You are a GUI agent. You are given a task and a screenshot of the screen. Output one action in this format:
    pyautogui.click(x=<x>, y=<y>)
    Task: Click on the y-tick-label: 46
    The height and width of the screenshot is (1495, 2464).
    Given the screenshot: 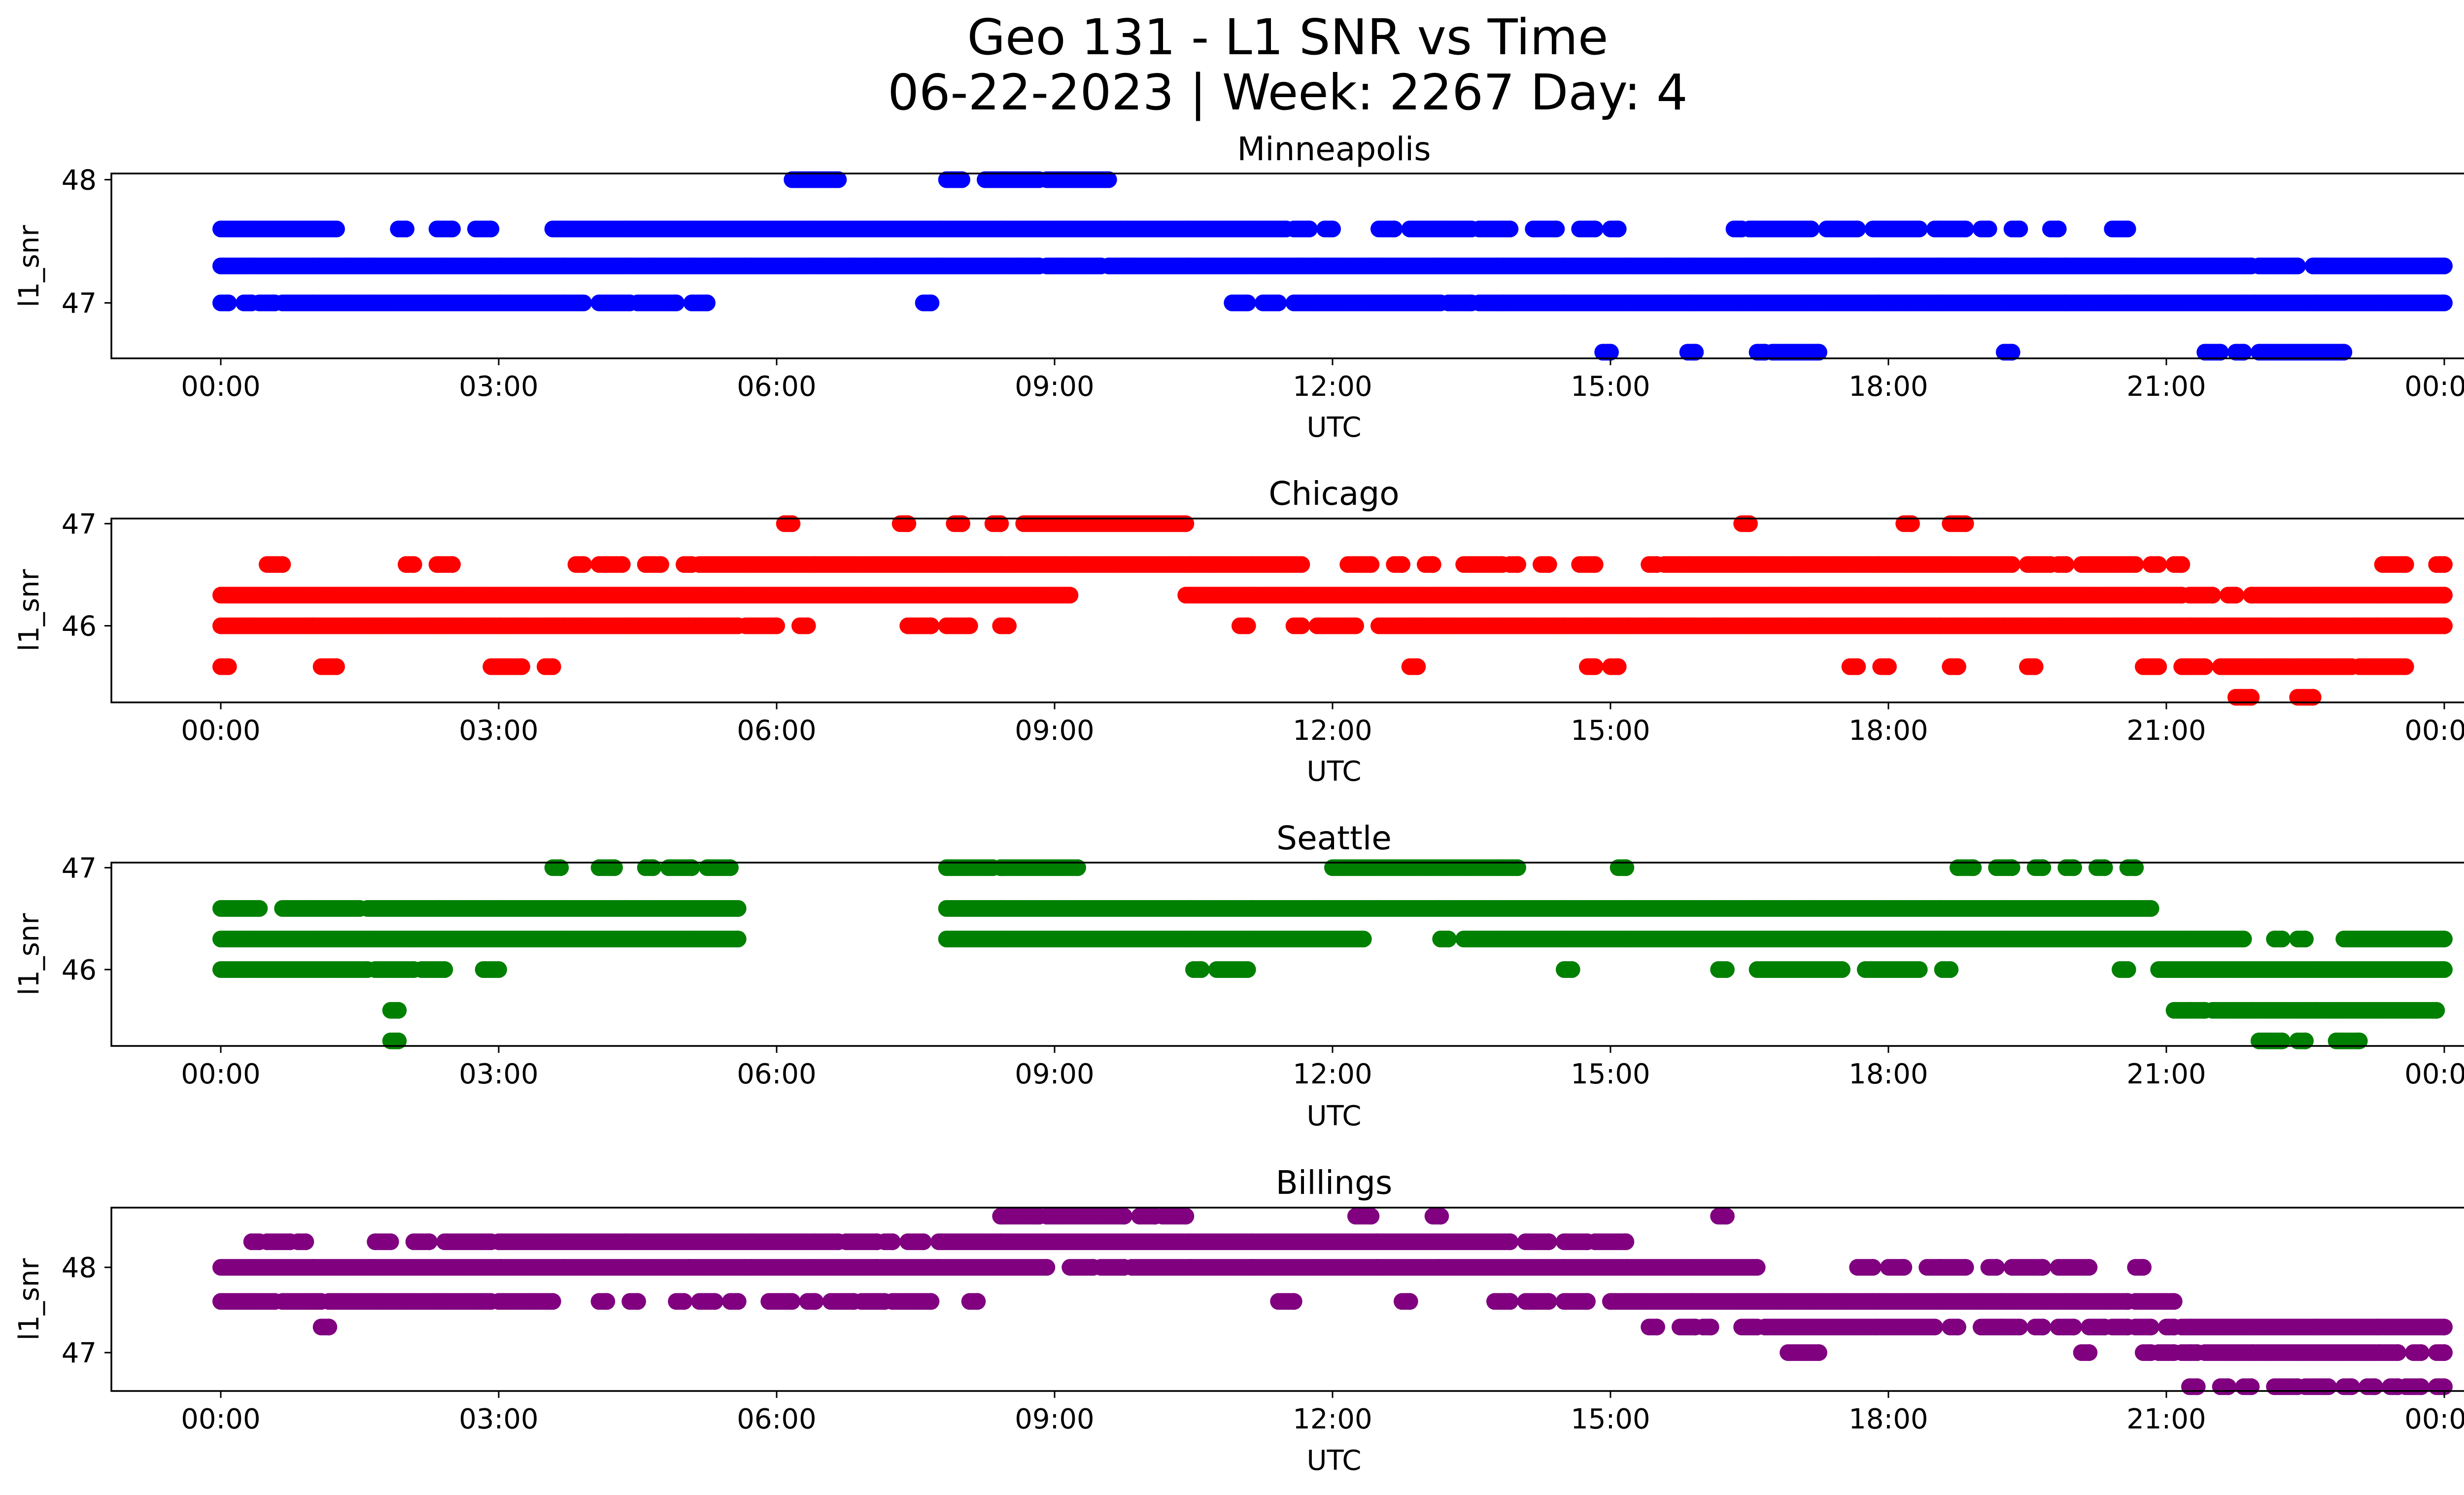 What is the action you would take?
    pyautogui.click(x=79, y=627)
    